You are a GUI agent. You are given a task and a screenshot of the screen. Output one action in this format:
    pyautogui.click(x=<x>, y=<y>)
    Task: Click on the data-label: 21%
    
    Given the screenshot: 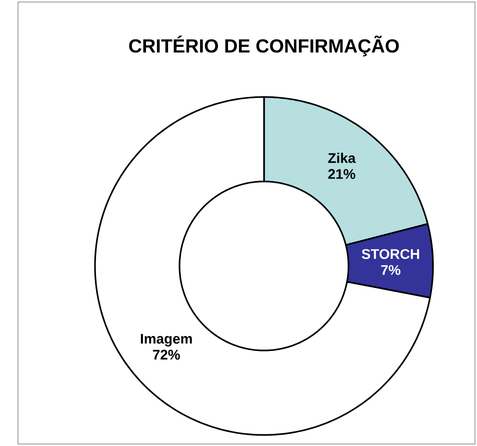 What is the action you would take?
    pyautogui.click(x=342, y=174)
    